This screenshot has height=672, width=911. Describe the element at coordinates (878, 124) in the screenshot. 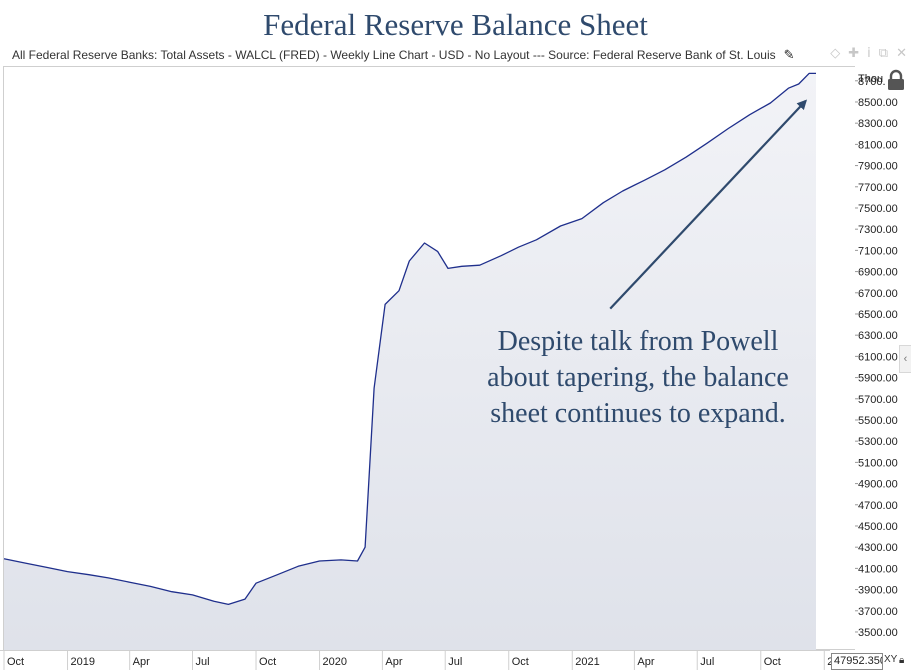

I see `y-tick-label: 8300.00` at that location.